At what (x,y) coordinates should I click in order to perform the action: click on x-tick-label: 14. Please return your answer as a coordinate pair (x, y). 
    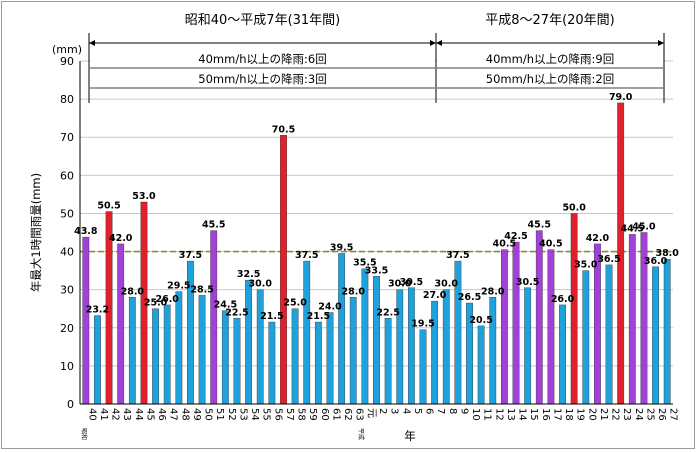
    Looking at the image, I should click on (522, 414).